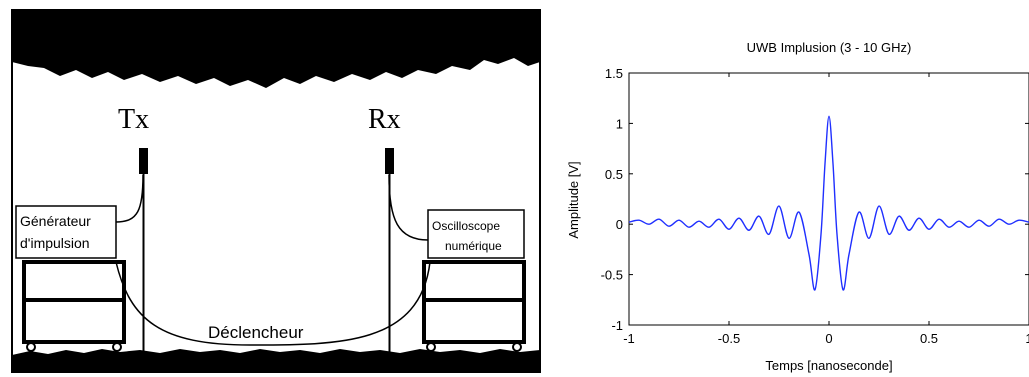 Image resolution: width=1029 pixels, height=377 pixels. What do you see at coordinates (619, 224) in the screenshot?
I see `y-tick-label: 0` at bounding box center [619, 224].